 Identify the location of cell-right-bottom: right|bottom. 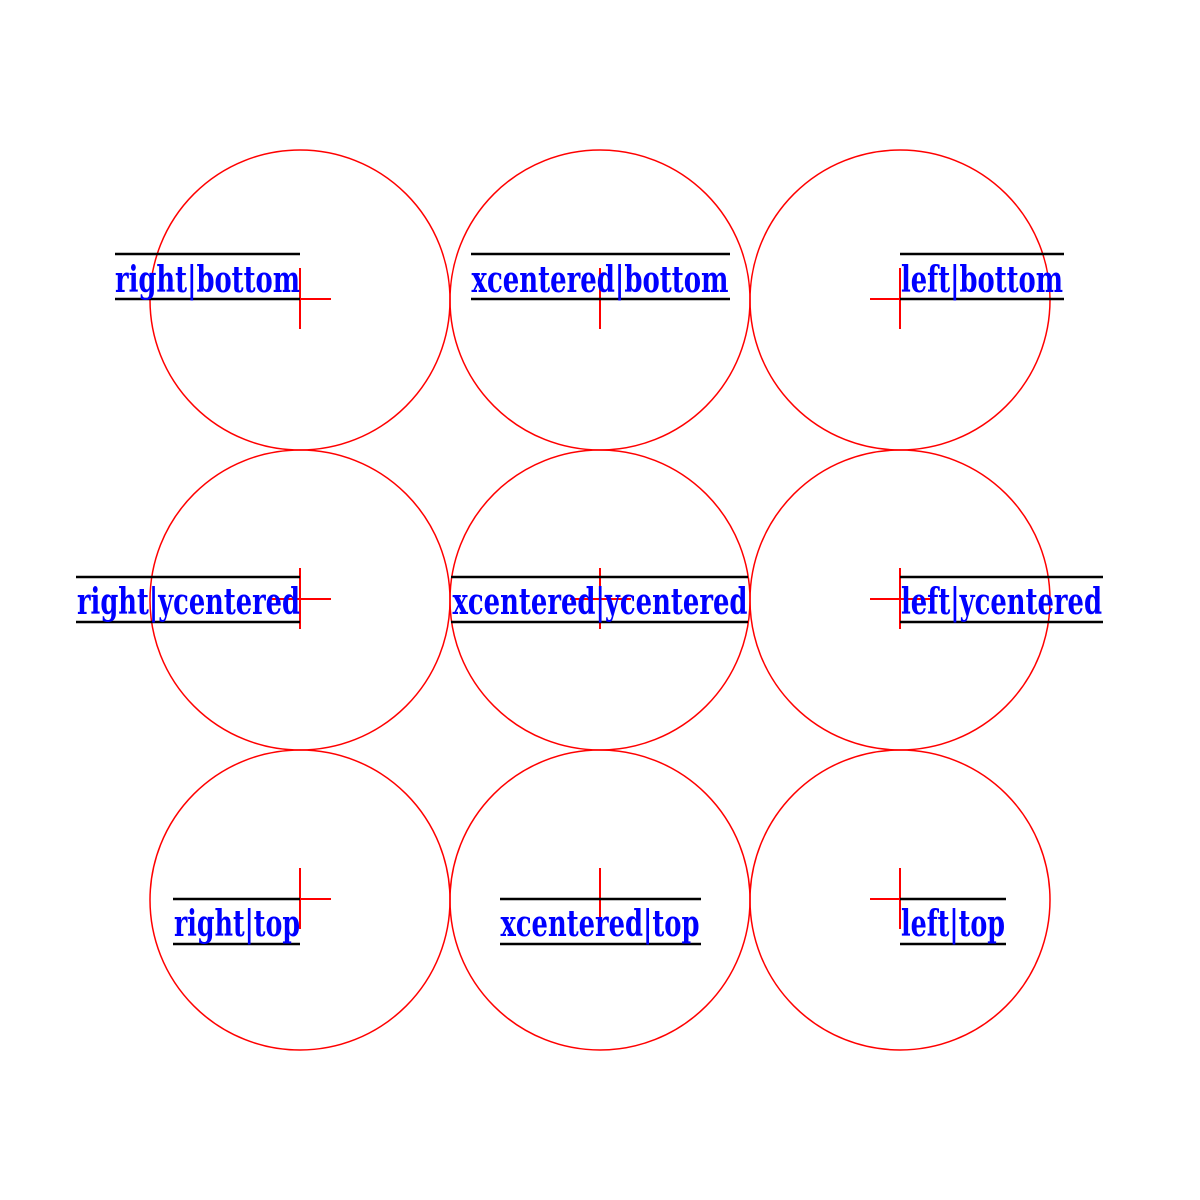
(283, 300).